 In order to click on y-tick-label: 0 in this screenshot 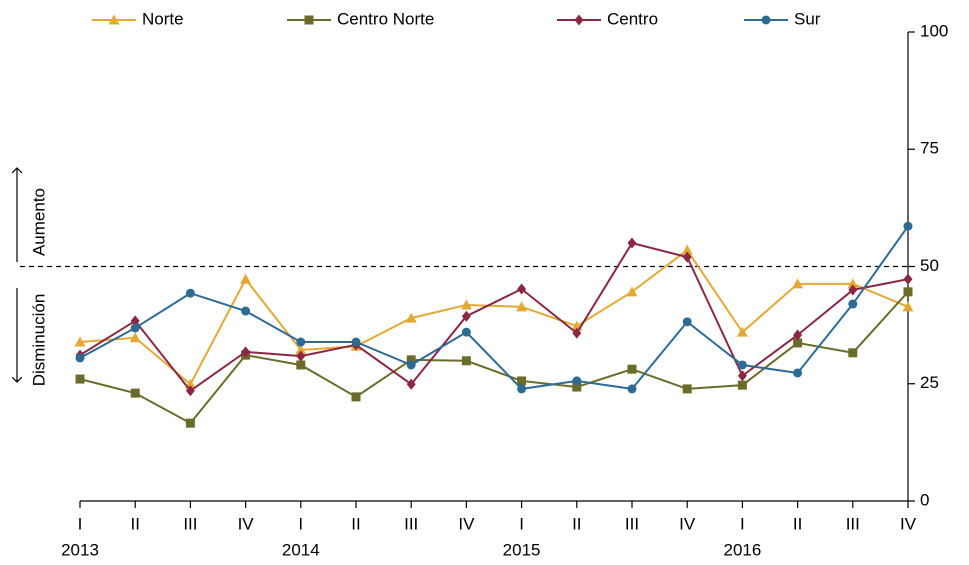, I will do `click(924, 499)`.